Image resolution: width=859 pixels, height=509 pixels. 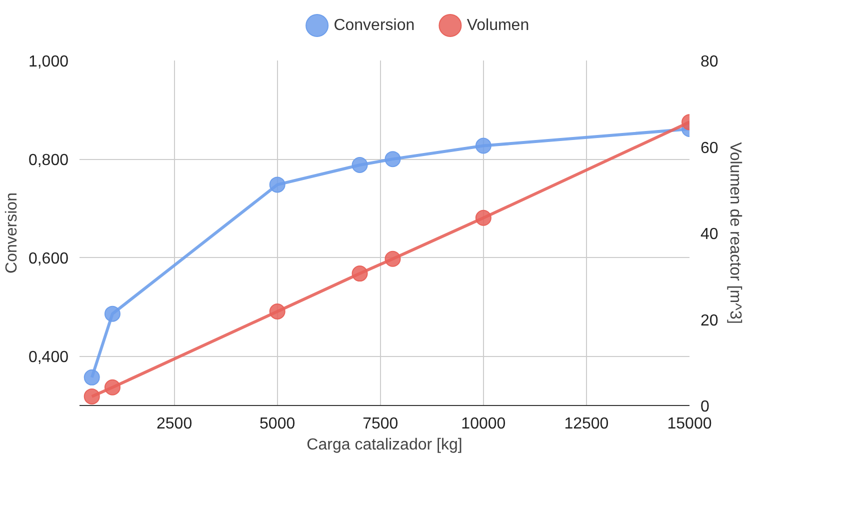 What do you see at coordinates (498, 25) in the screenshot?
I see `legend-label: Volumen` at bounding box center [498, 25].